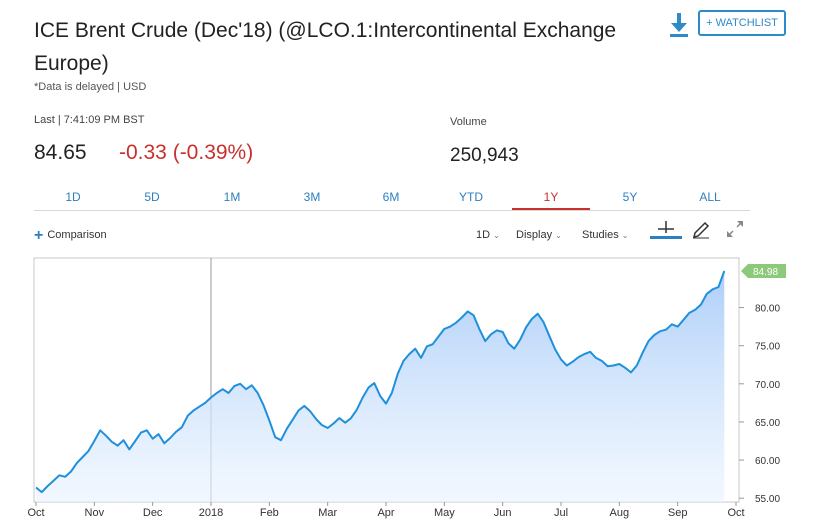 The width and height of the screenshot is (814, 526). I want to click on range-tab-1y: 1Y, so click(551, 198).